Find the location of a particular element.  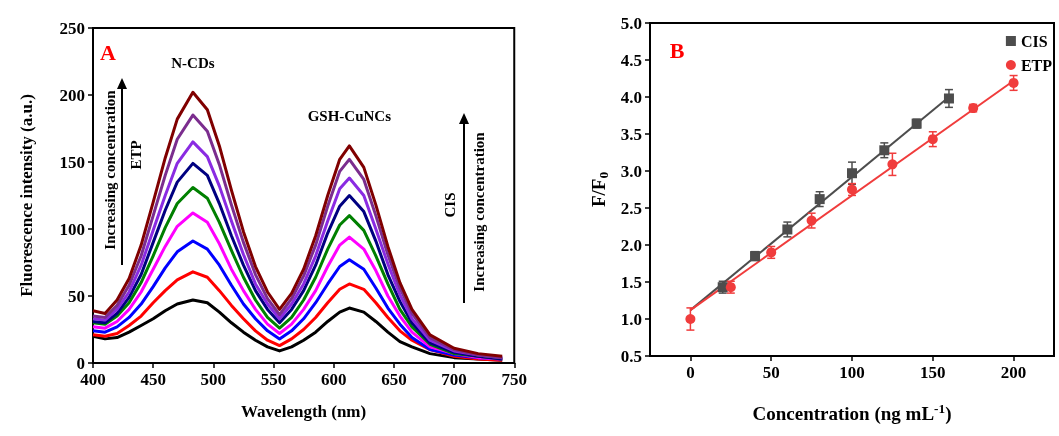

x-tick-label: 150 is located at coordinates (933, 372).